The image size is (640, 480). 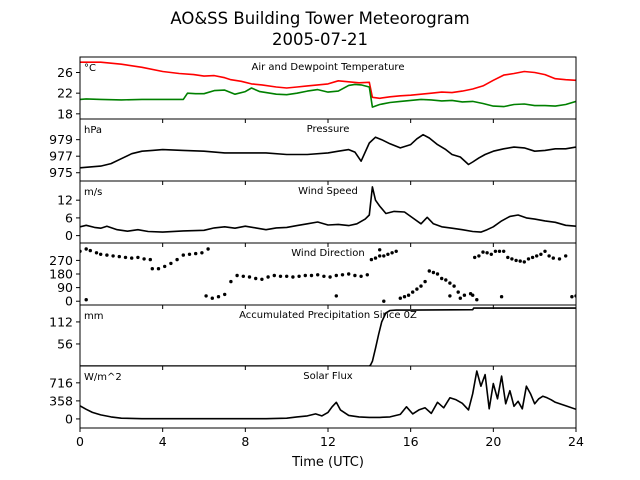 What do you see at coordinates (93, 316) in the screenshot?
I see `unit-label: mm` at bounding box center [93, 316].